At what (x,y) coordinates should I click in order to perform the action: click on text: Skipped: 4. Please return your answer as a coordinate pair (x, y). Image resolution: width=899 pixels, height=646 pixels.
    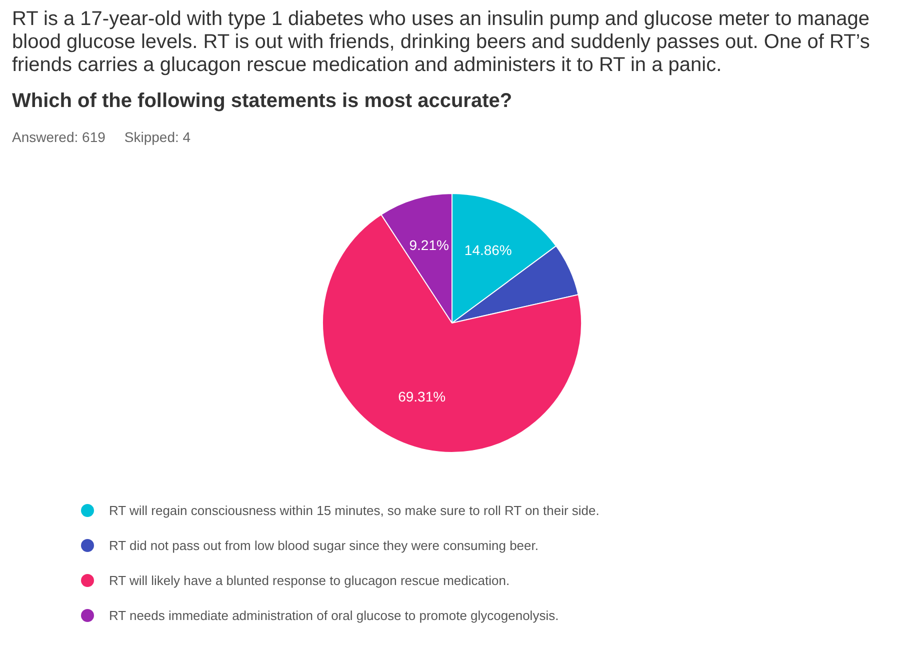
    Looking at the image, I should click on (157, 137).